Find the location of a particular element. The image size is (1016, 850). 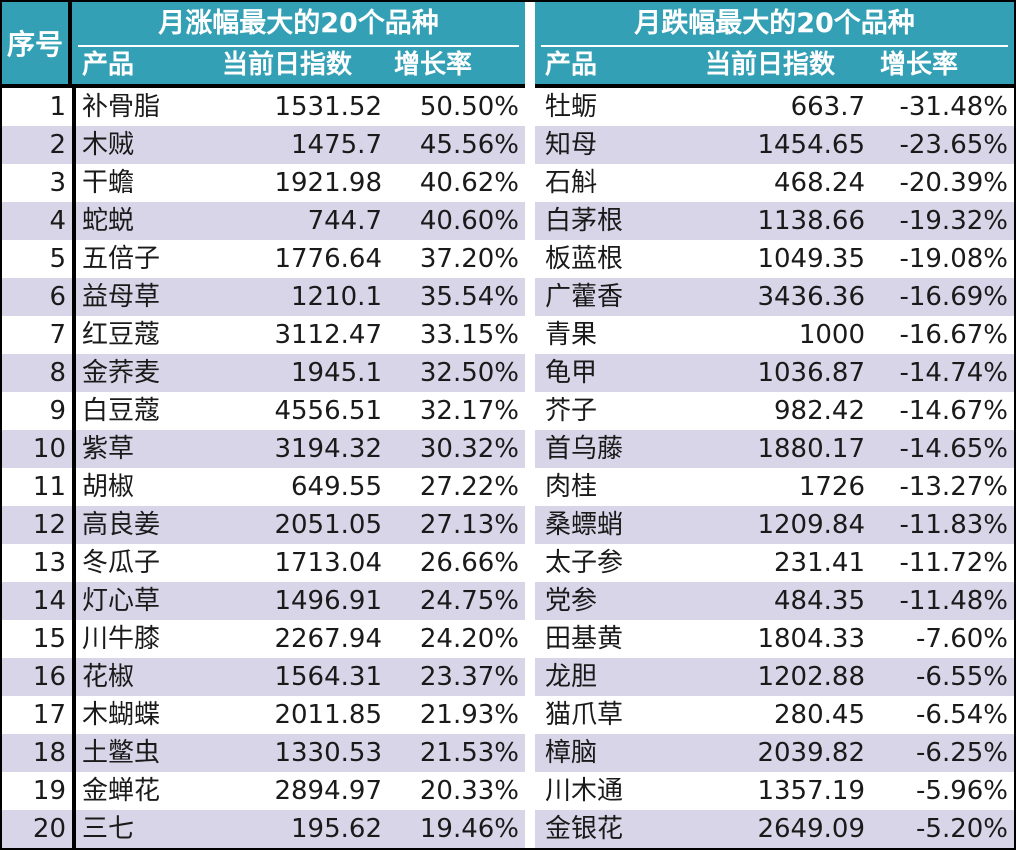

rising-product-name: 益母草 is located at coordinates (121, 297).